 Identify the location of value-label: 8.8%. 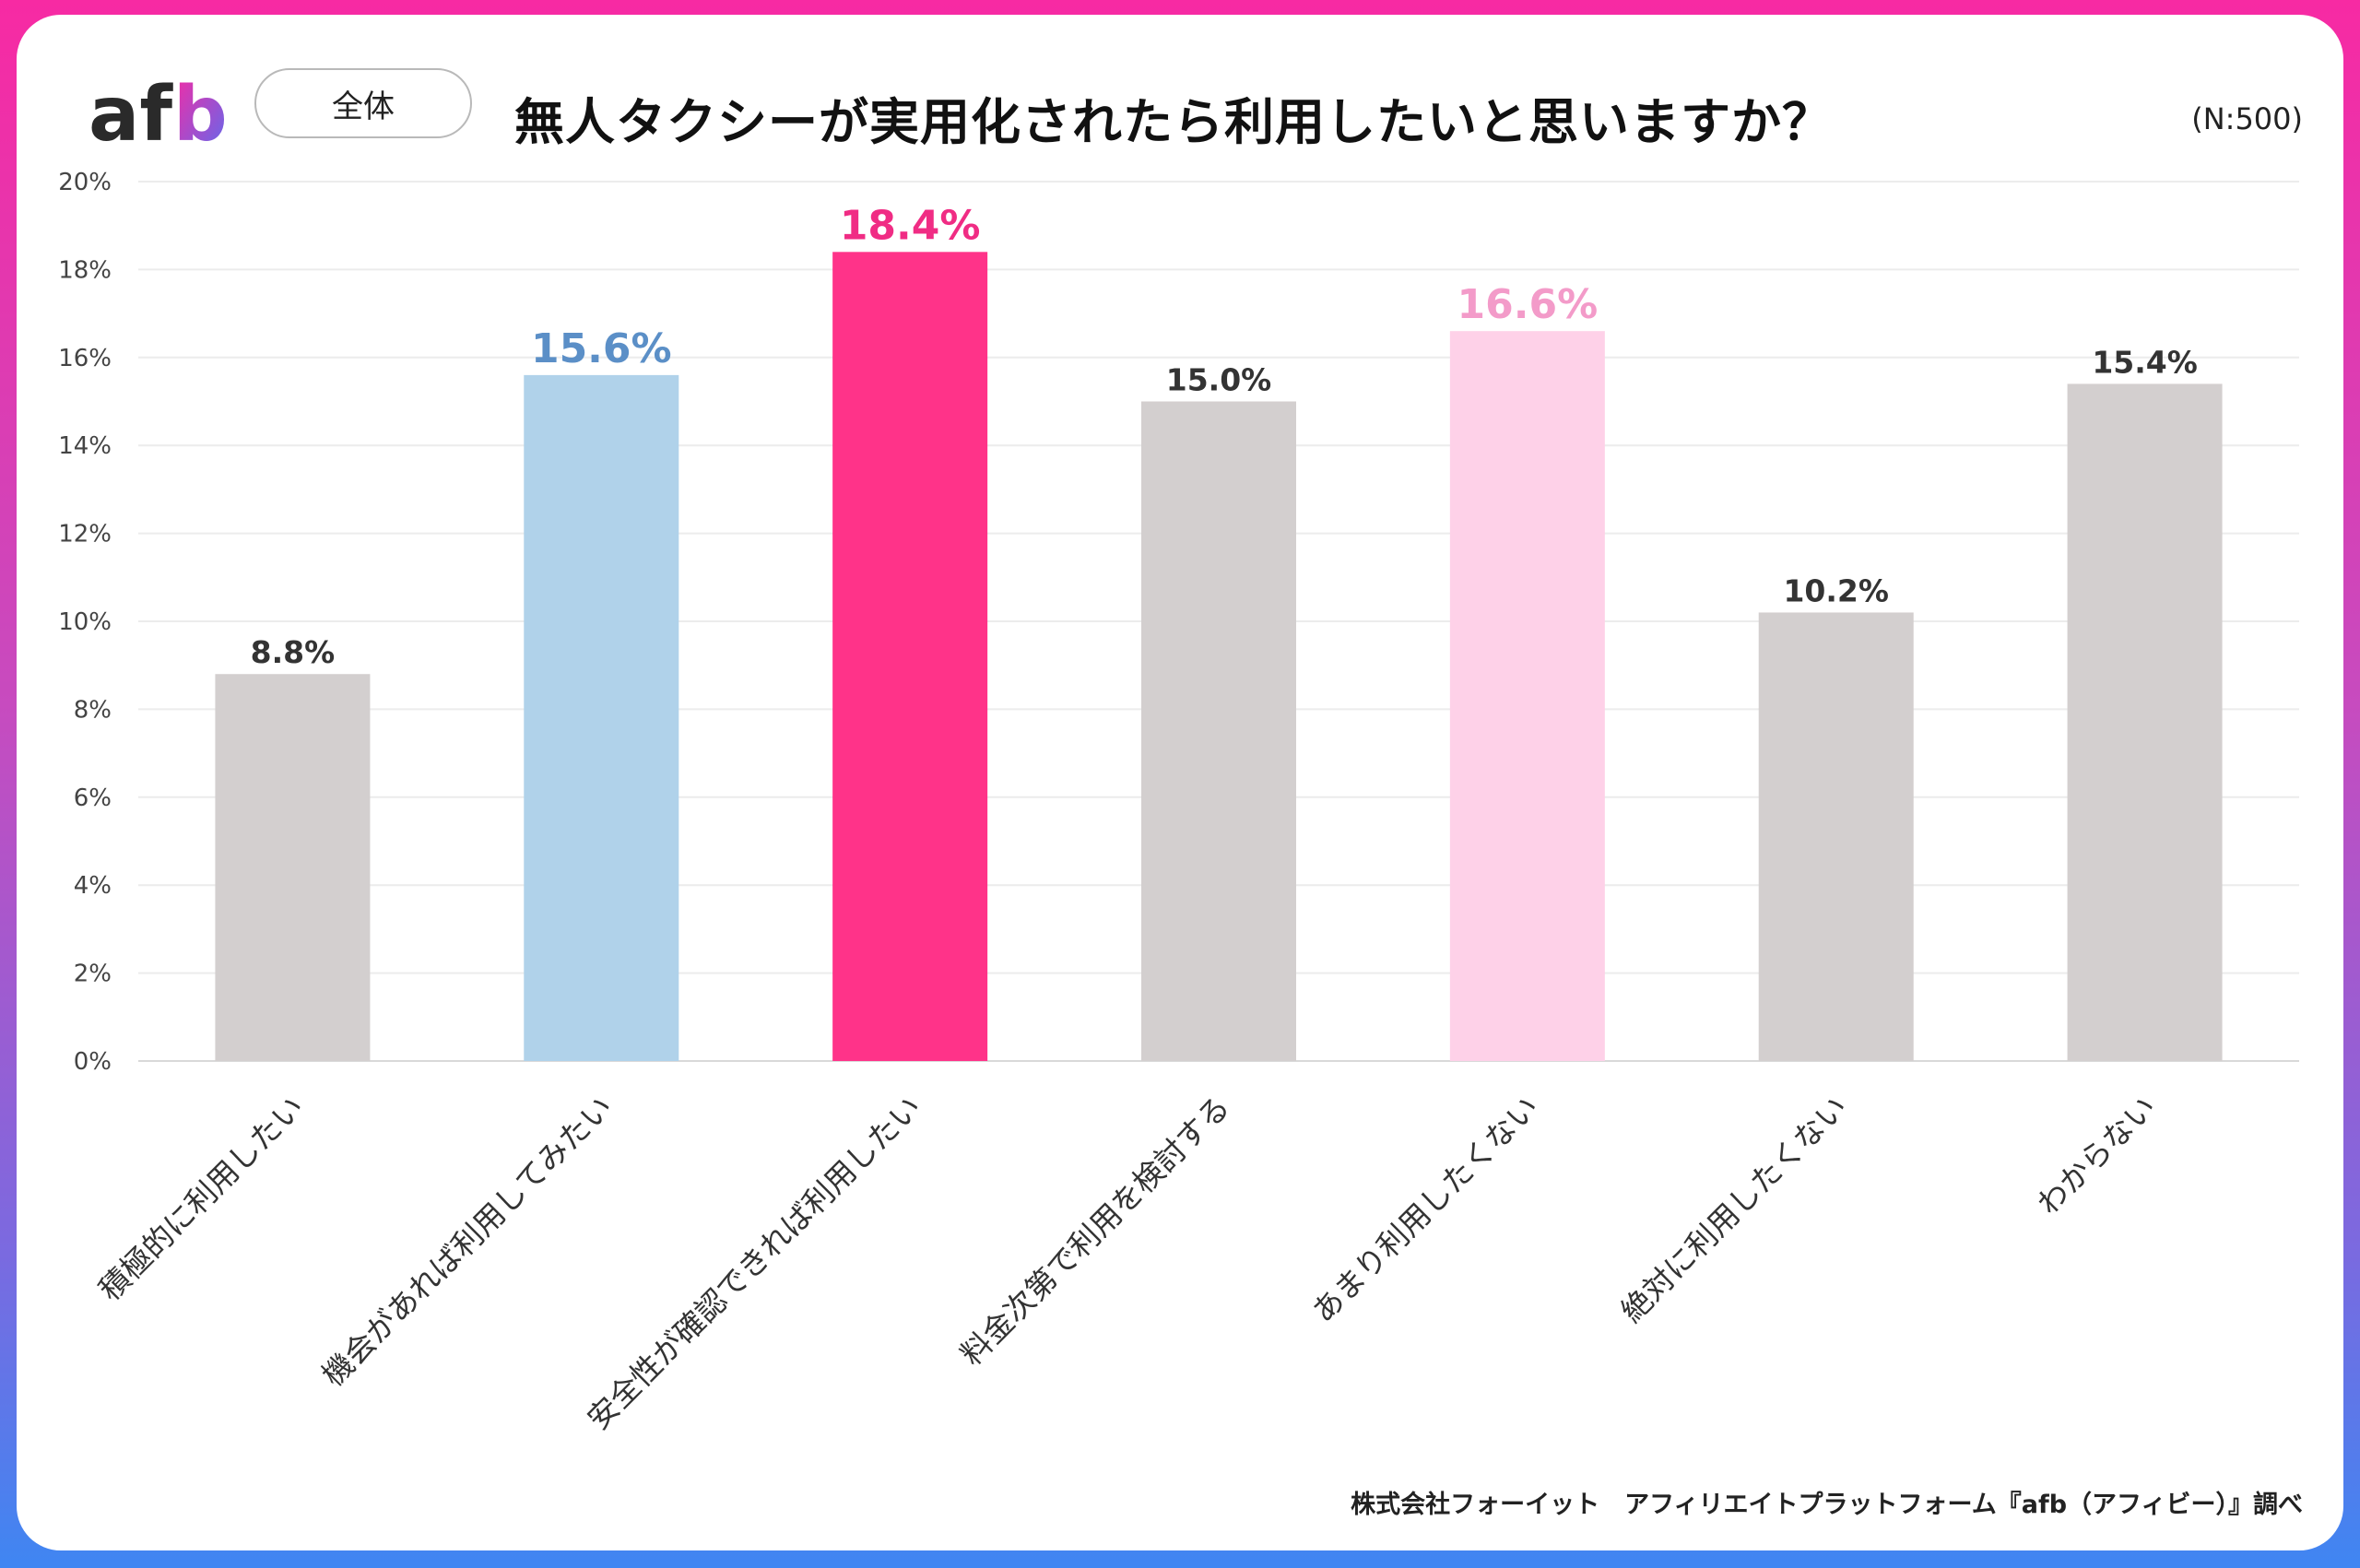
(293, 652).